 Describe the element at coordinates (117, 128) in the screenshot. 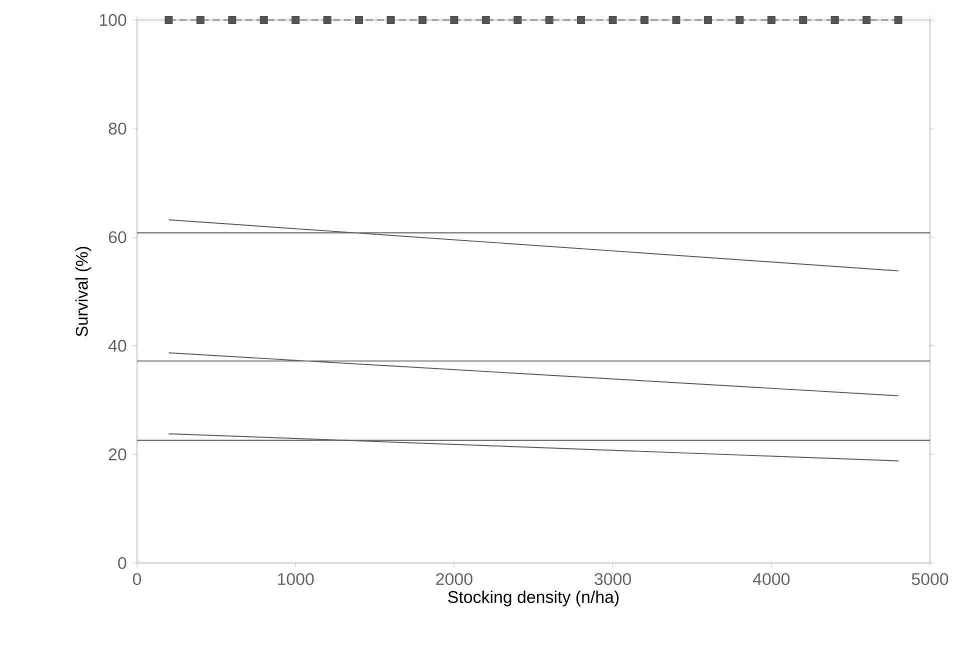

I see `y-tick-label: 80` at that location.